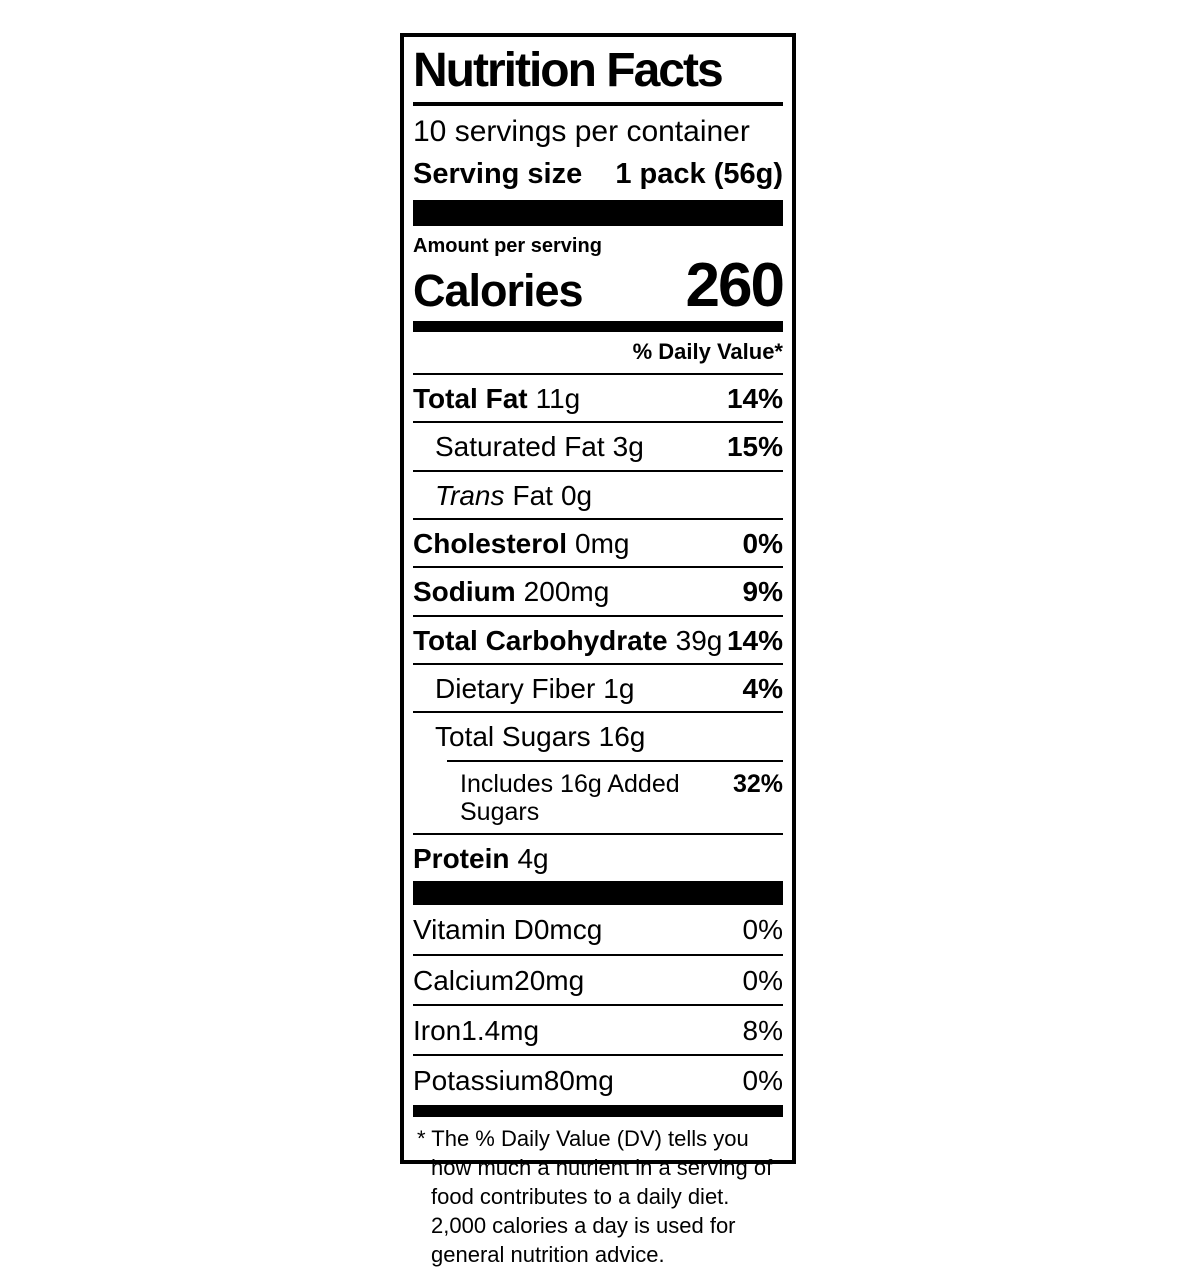 This screenshot has height=1269, width=1200. What do you see at coordinates (598, 687) in the screenshot?
I see `nutrient-row-dietary-fiber: Dietary Fiber 1g 4%` at bounding box center [598, 687].